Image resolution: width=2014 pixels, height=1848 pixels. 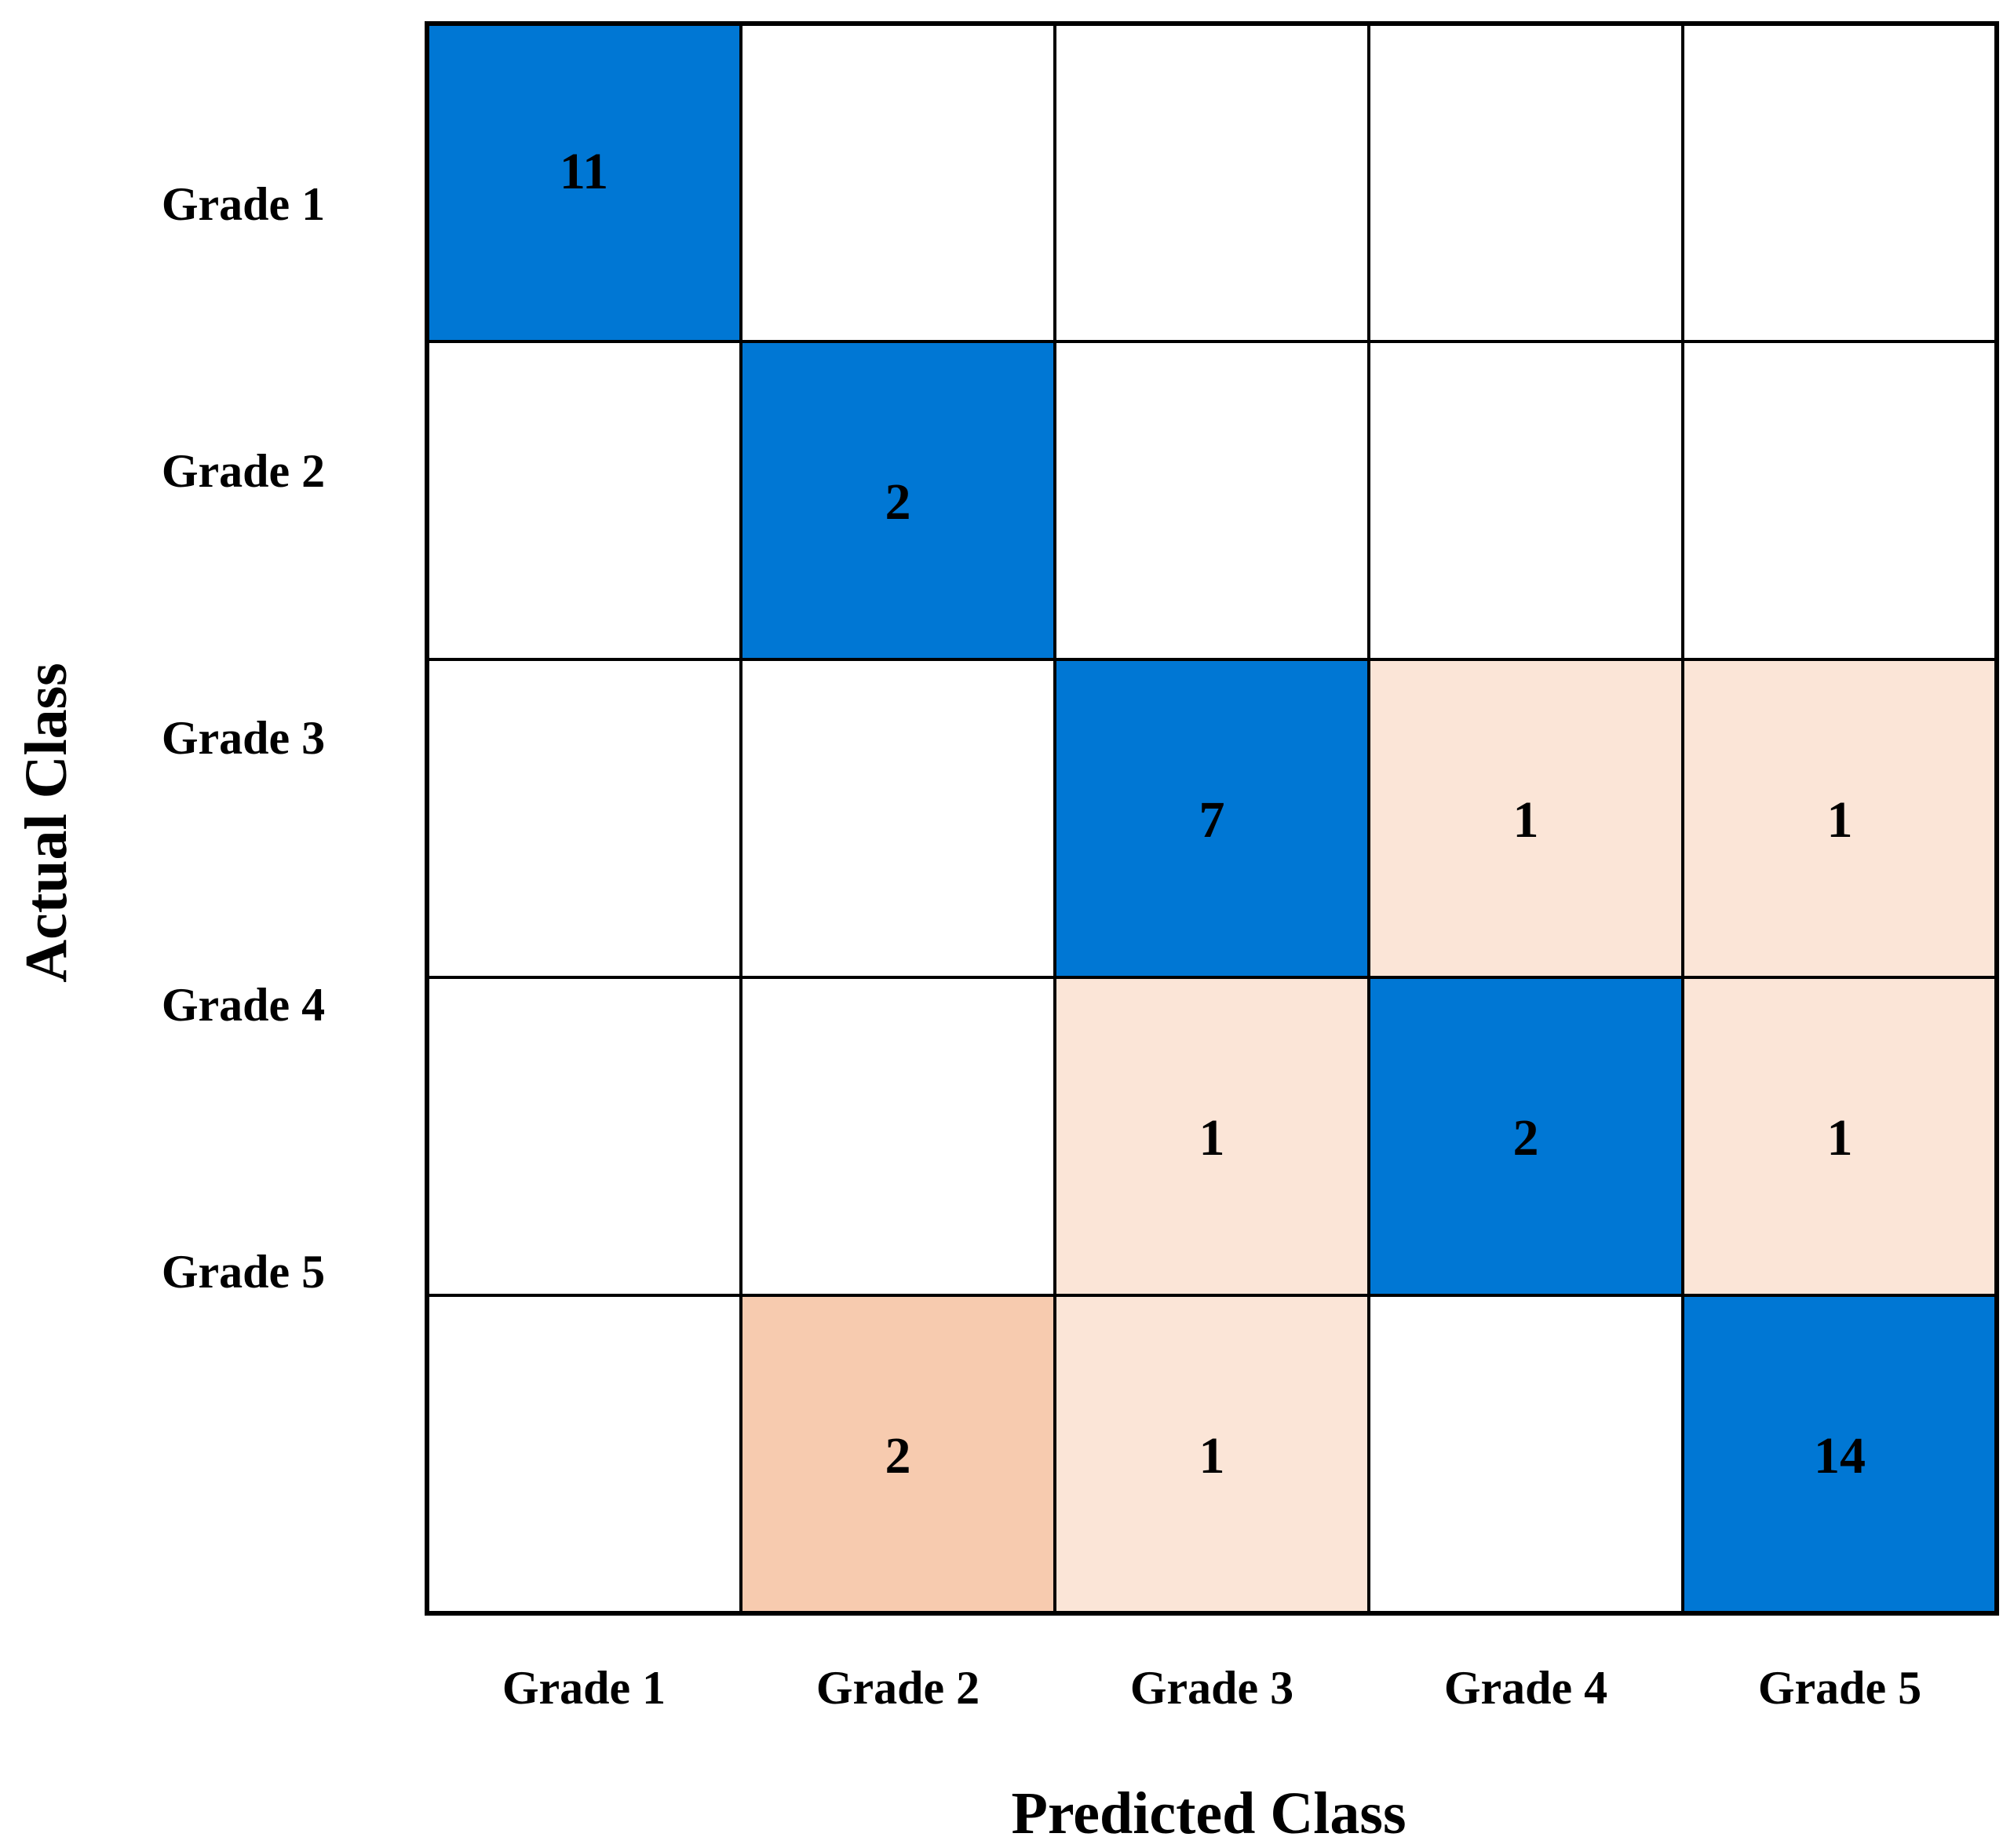 I want to click on x-tick-label: Grade 4, so click(x=1526, y=1688).